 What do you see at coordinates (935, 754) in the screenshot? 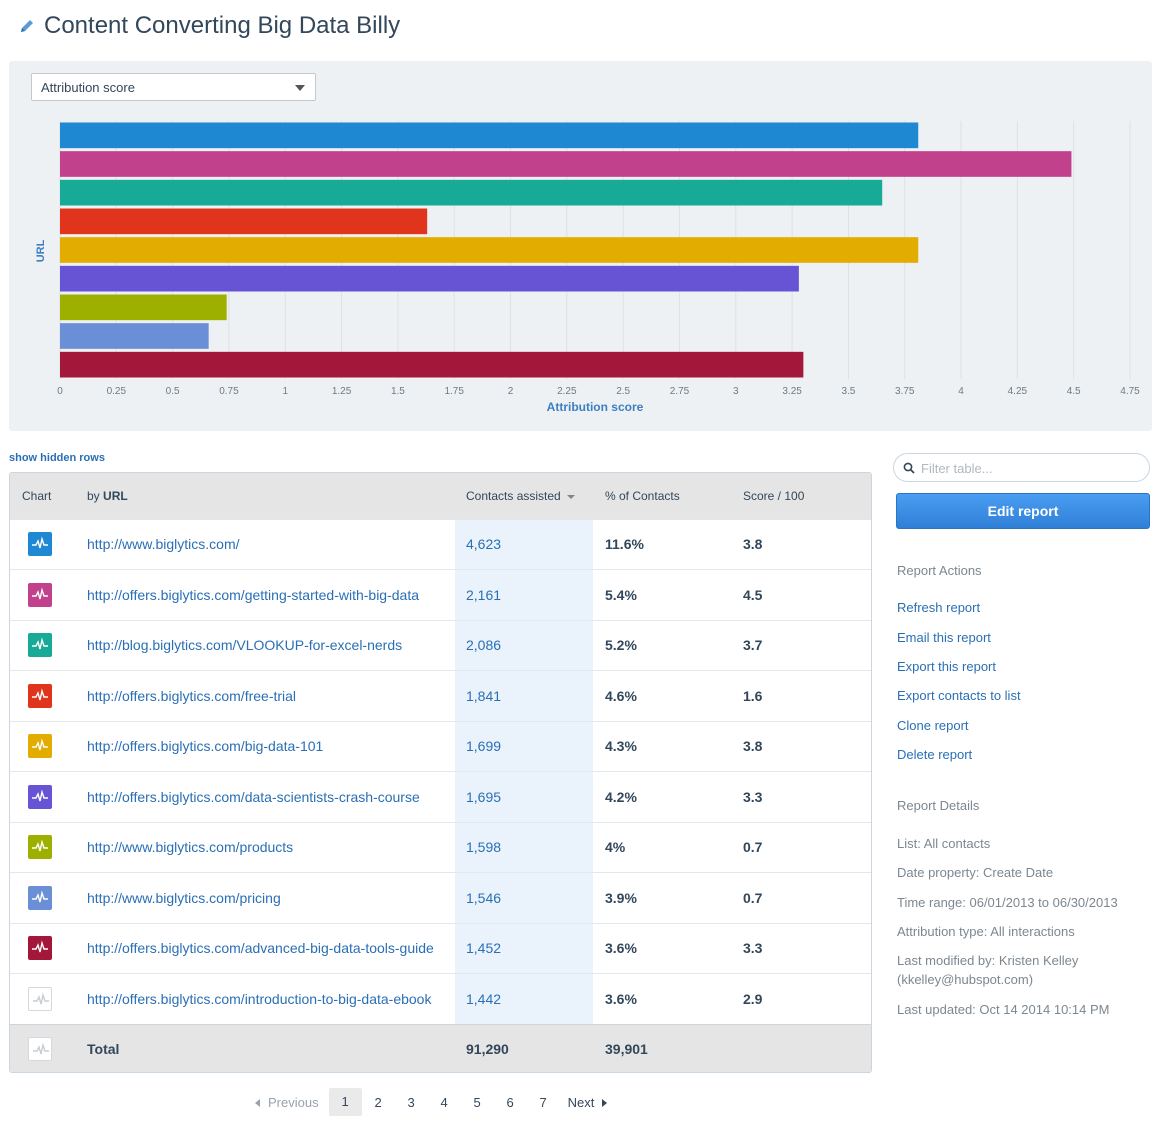
I see `report-action-link: Delete report` at bounding box center [935, 754].